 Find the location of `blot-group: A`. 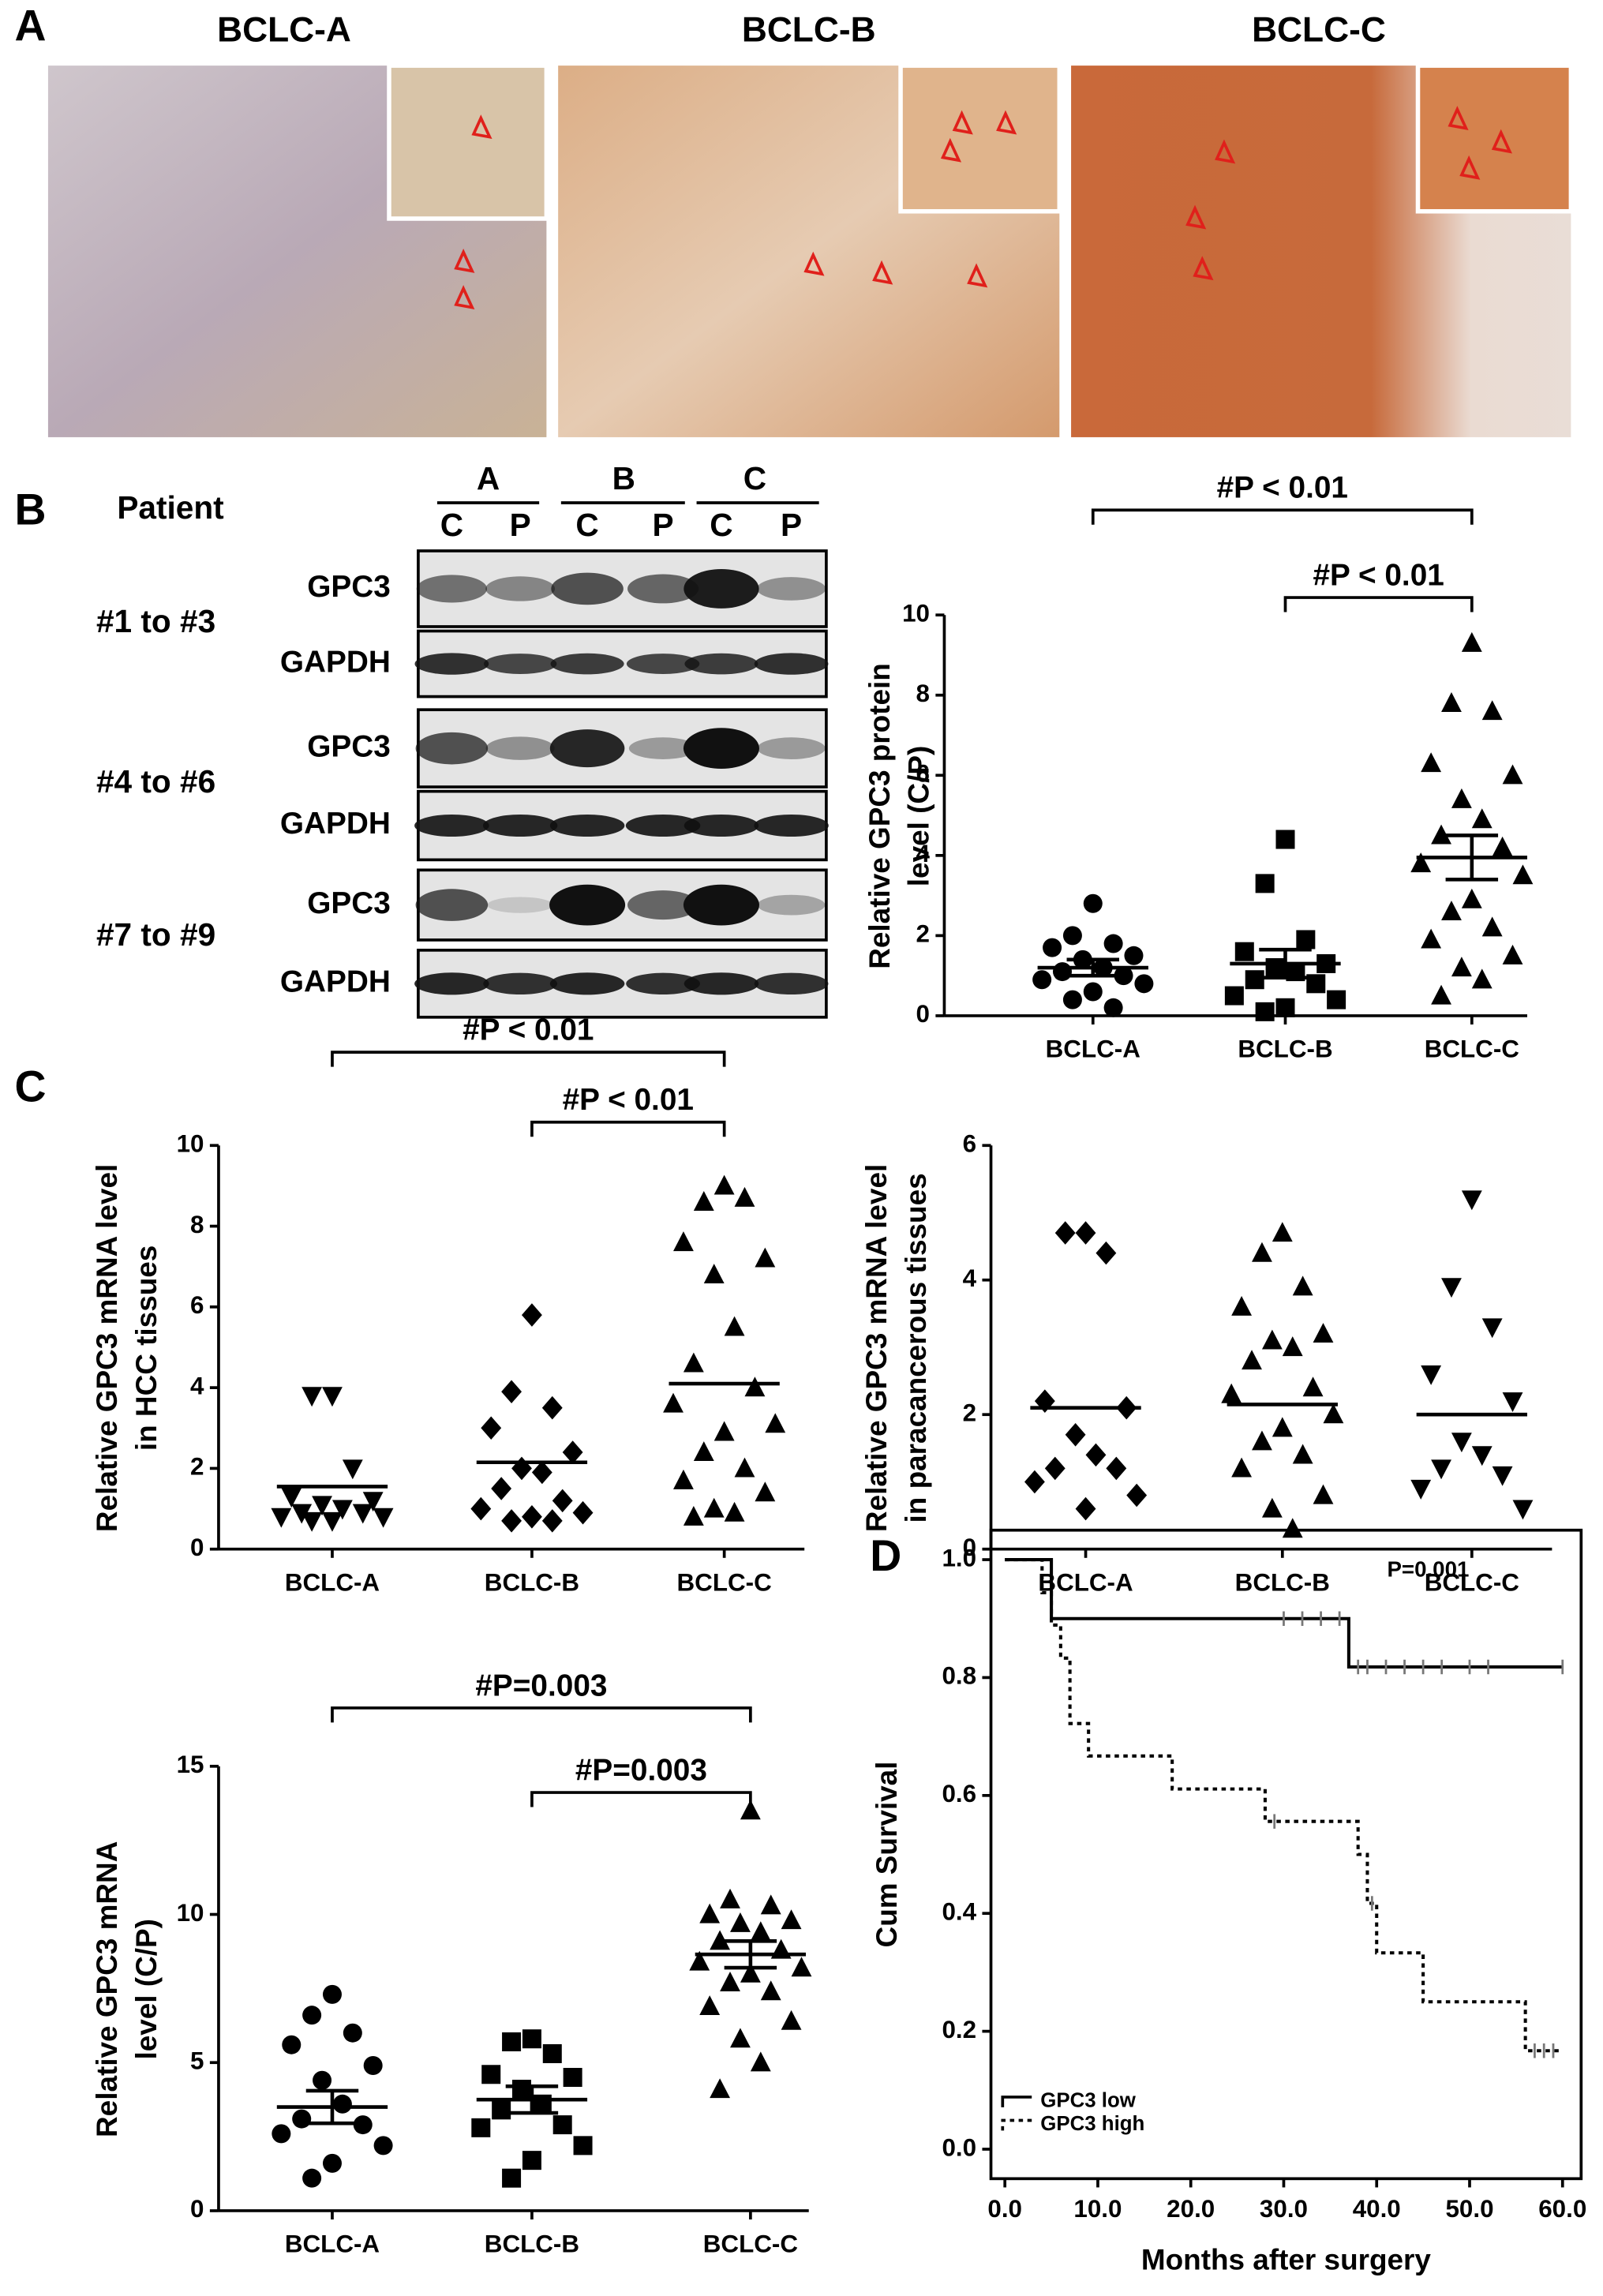

blot-group: A is located at coordinates (488, 478).